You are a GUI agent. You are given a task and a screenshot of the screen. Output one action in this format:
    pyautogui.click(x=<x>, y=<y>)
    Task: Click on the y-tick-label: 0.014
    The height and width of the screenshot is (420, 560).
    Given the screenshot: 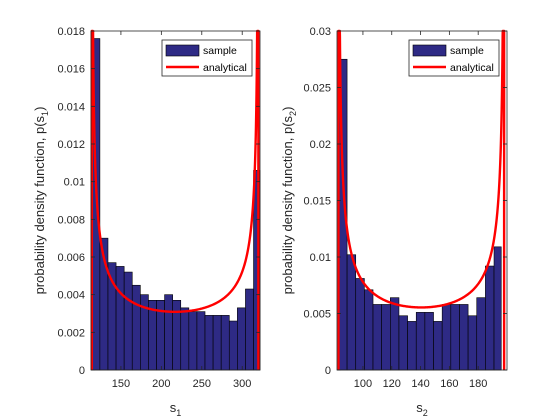 What is the action you would take?
    pyautogui.click(x=71, y=107)
    